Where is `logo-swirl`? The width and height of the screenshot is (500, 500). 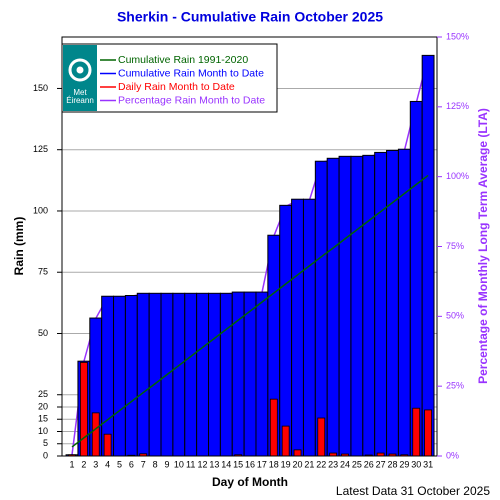
logo-swirl is located at coordinates (80, 70).